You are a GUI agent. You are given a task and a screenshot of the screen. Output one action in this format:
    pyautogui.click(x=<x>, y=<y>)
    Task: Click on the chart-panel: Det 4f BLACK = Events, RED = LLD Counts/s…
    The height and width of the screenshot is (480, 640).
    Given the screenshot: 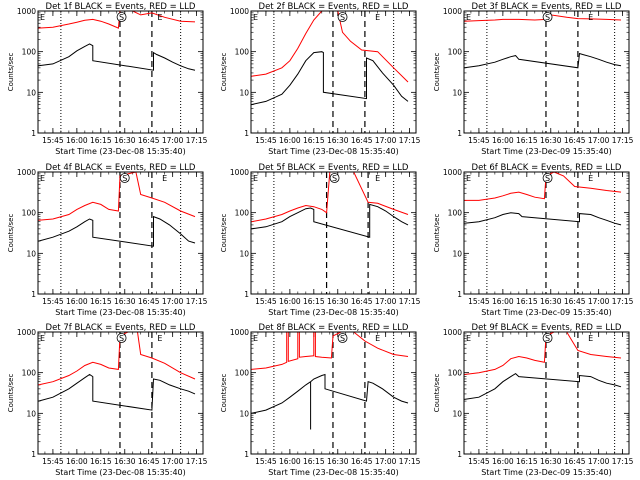 What is the action you would take?
    pyautogui.click(x=107, y=240)
    